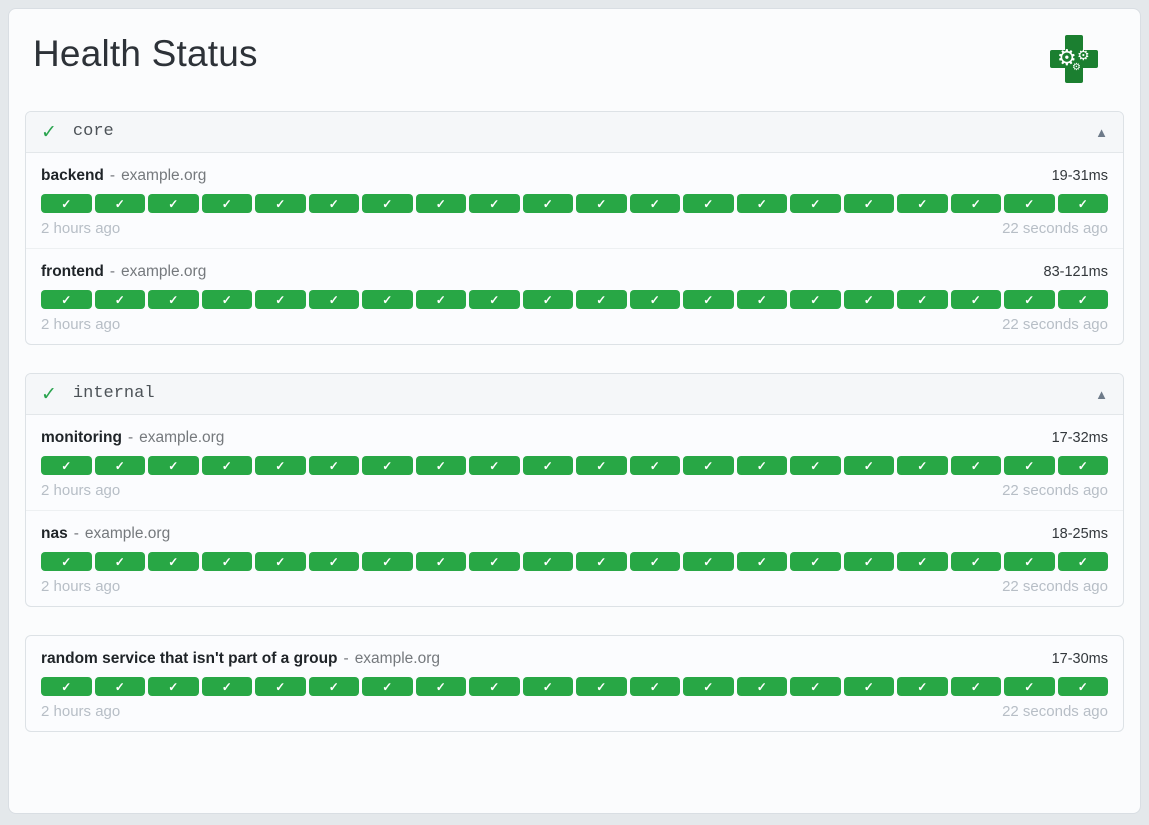  Describe the element at coordinates (574, 132) in the screenshot. I see `group-header-core: ✓ core ▲` at that location.